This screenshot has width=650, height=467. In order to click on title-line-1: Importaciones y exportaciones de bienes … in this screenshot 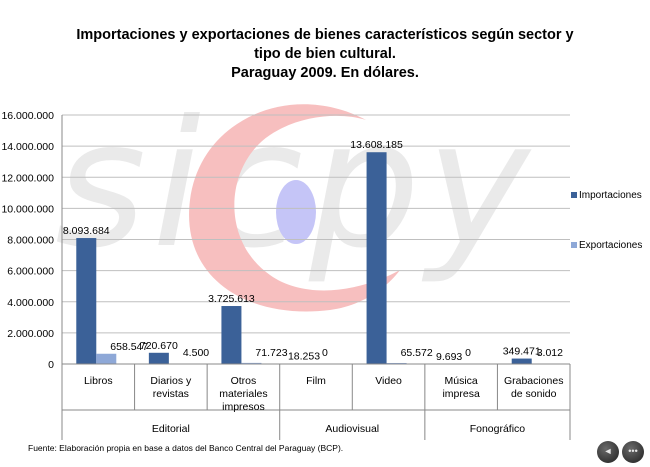, I will do `click(325, 35)`.